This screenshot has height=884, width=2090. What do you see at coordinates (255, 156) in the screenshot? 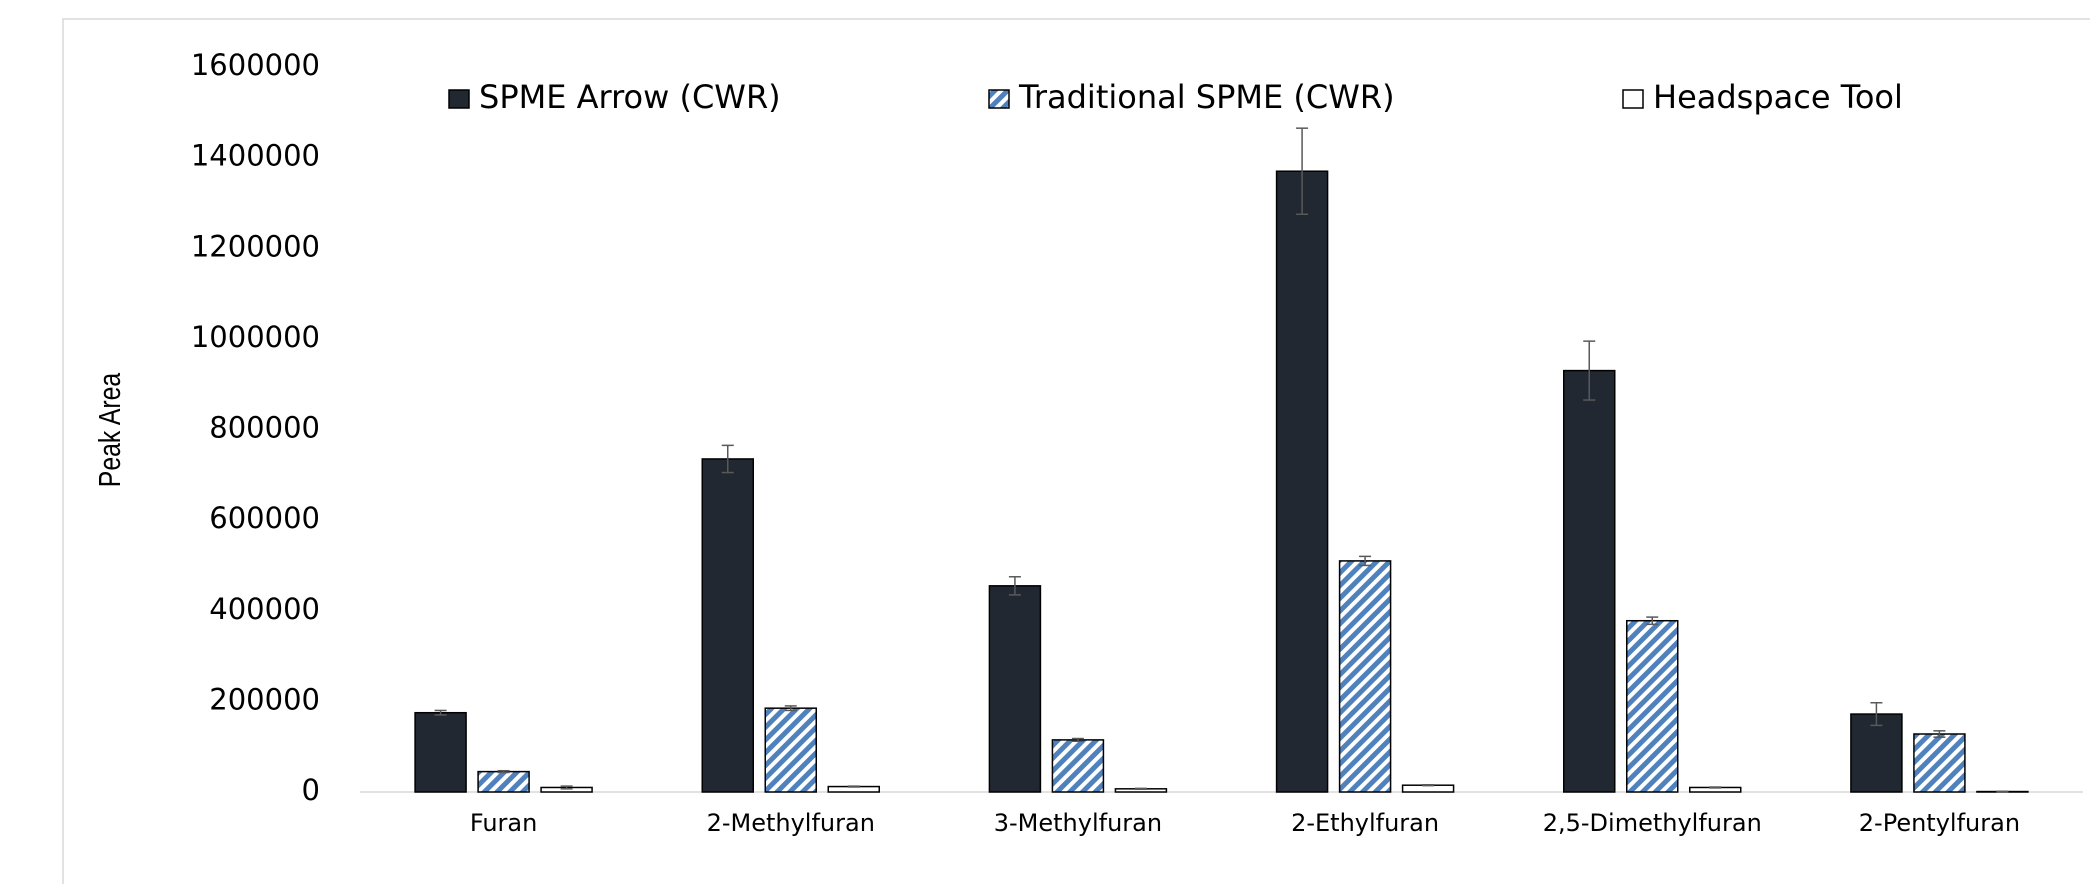
I see `y-tick-label: 1400000` at bounding box center [255, 156].